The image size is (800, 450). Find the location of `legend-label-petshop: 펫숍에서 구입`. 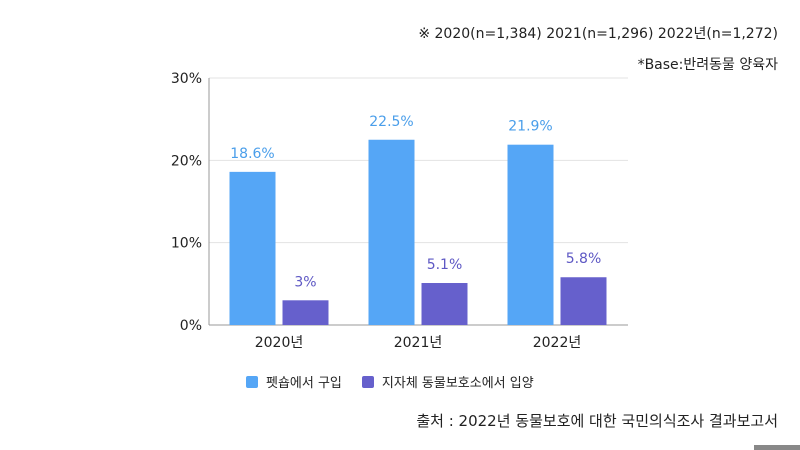

legend-label-petshop: 펫숍에서 구입 is located at coordinates (304, 383).